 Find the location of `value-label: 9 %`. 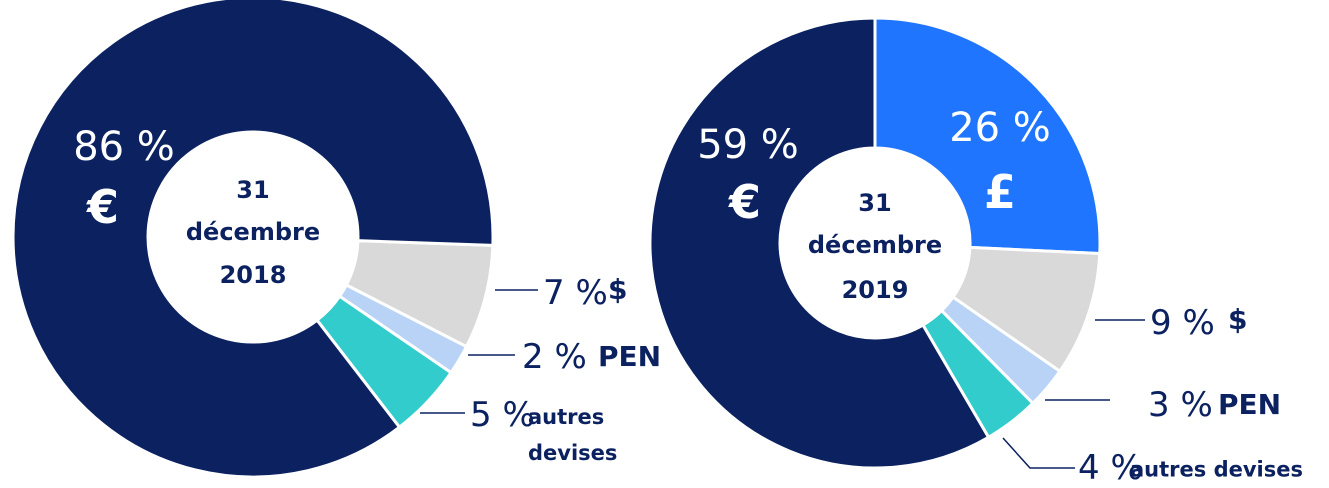

value-label: 9 % is located at coordinates (1182, 323).